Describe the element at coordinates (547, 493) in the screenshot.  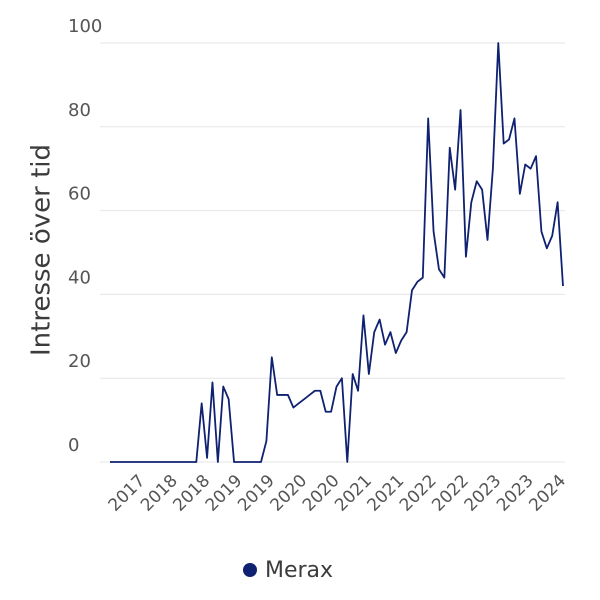
I see `x-tick-label: 2024` at that location.